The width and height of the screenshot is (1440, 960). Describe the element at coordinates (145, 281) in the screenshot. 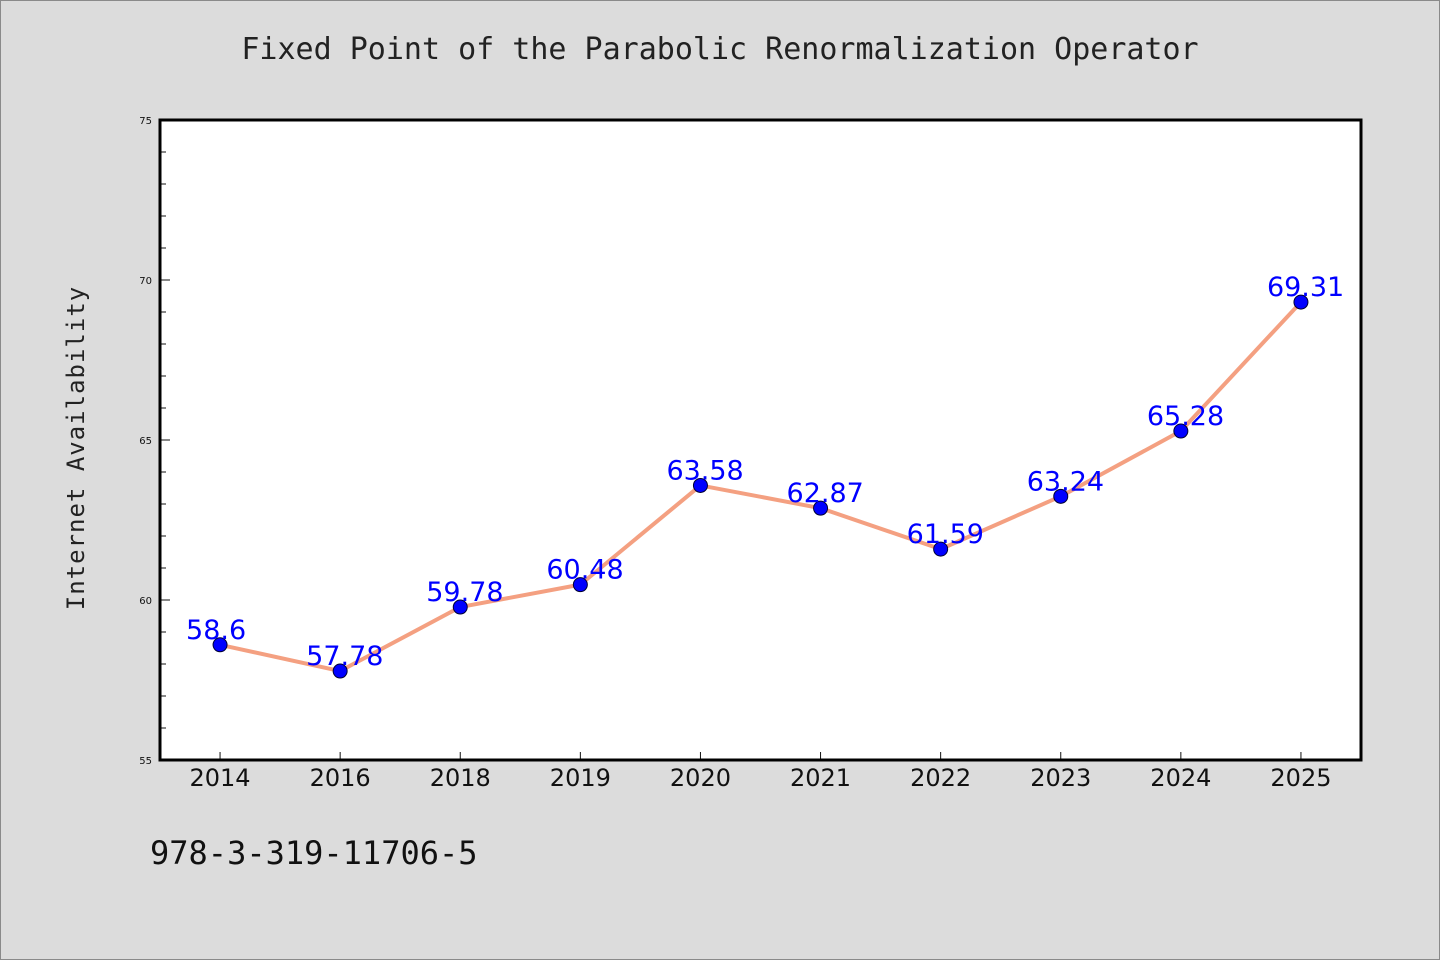

I see `y-tick-label: 70` at that location.